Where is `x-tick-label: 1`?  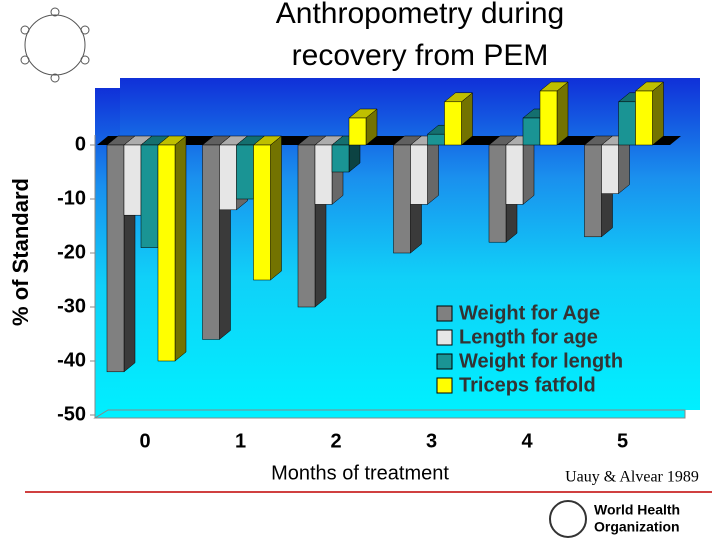 x-tick-label: 1 is located at coordinates (240, 441).